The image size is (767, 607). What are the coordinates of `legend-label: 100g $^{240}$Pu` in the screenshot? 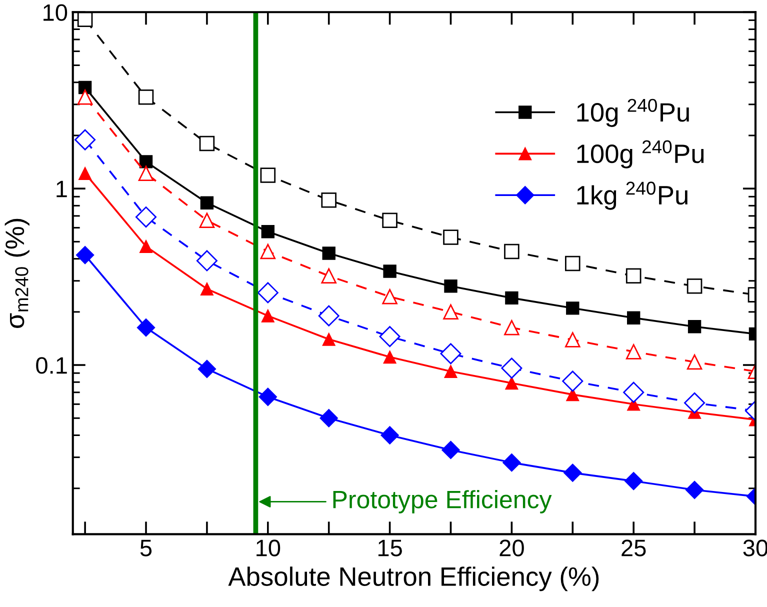 It's located at (640, 154).